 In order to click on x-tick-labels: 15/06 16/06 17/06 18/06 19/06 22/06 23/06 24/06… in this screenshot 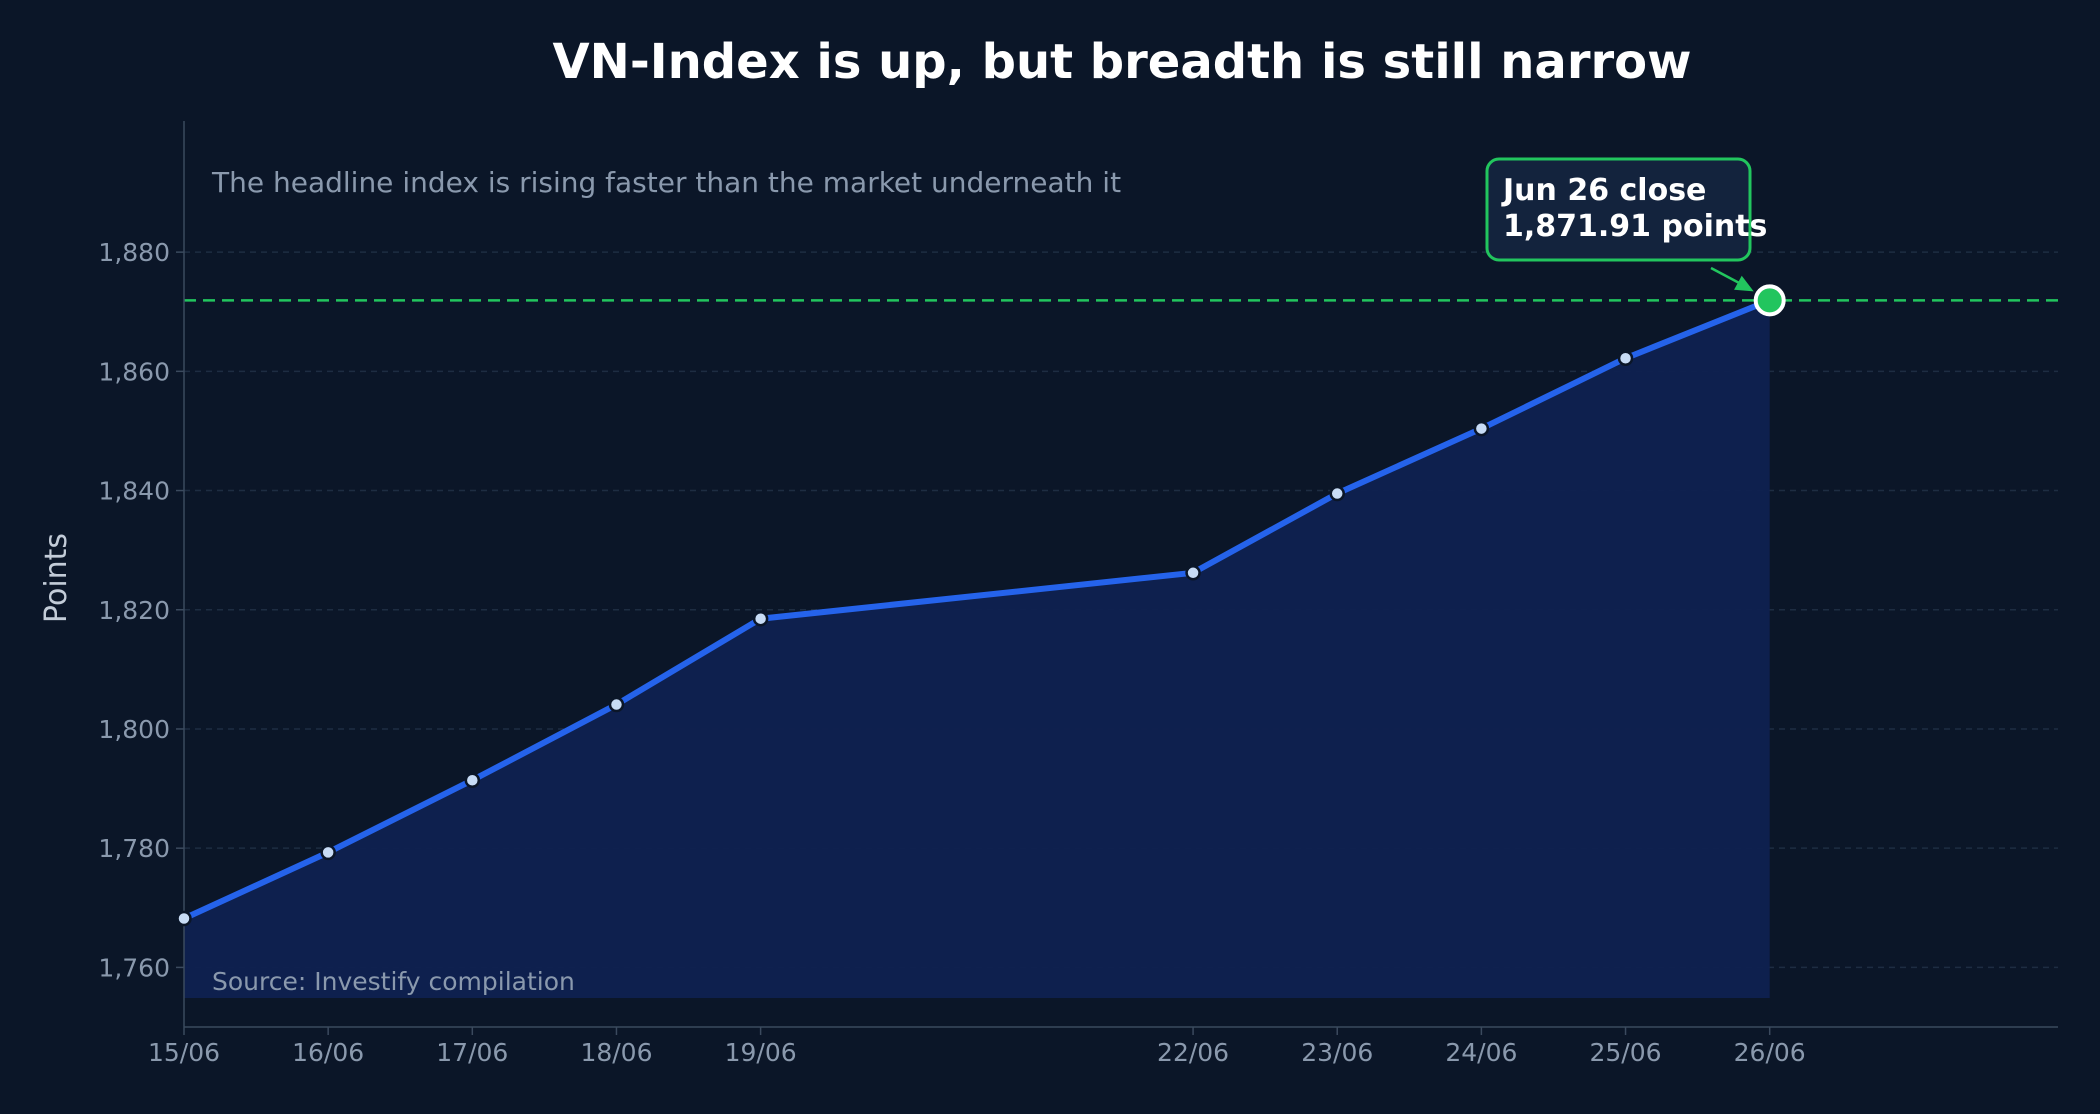, I will do `click(977, 1047)`.